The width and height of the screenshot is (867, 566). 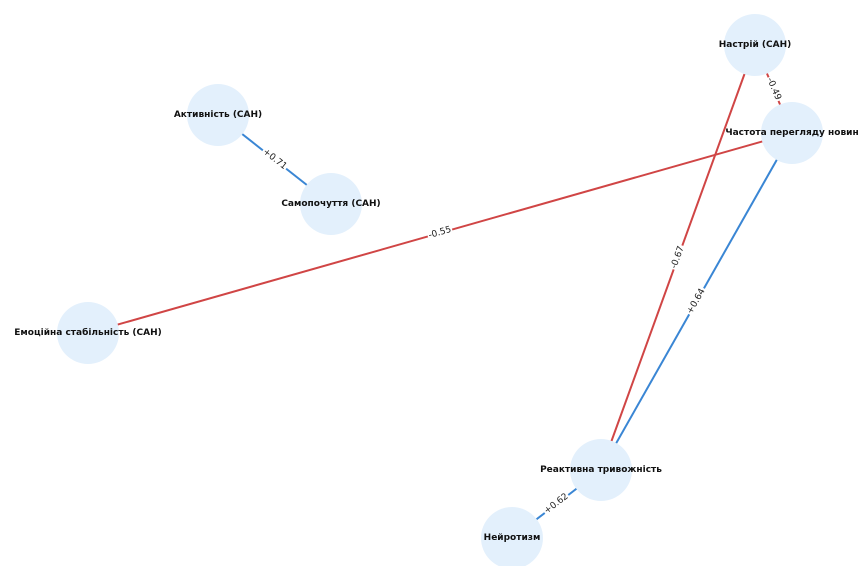 I want to click on node-chastota, so click(x=792, y=133).